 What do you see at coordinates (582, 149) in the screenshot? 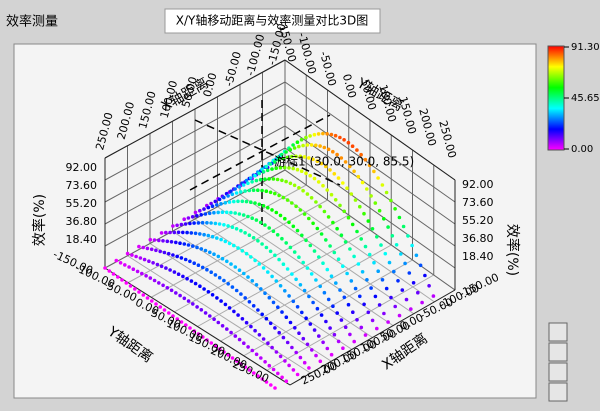
I see `colorbar-tick-label: 0.00` at bounding box center [582, 149].